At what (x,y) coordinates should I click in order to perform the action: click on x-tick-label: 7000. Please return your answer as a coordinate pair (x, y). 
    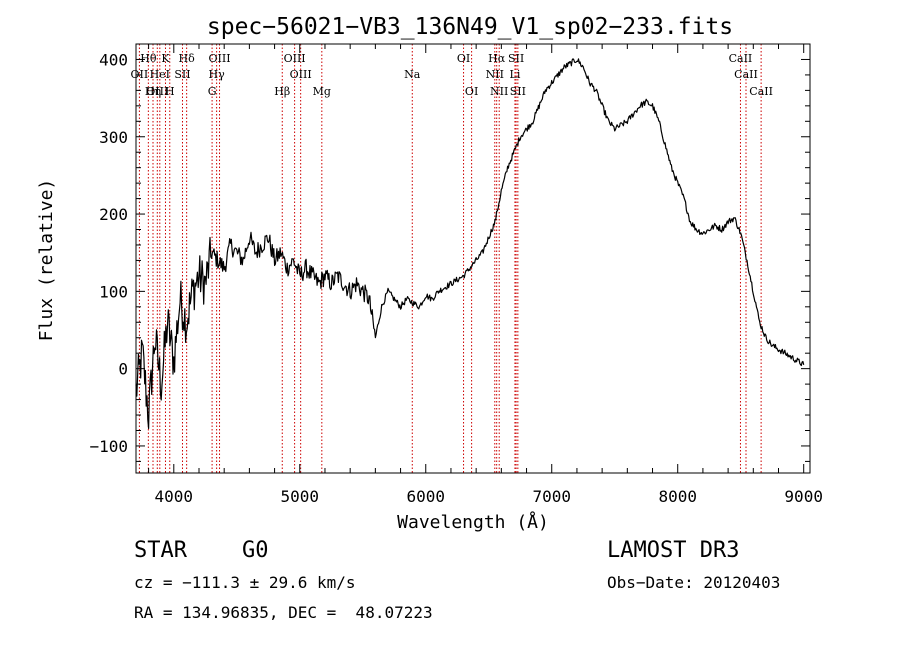
    Looking at the image, I should click on (551, 496).